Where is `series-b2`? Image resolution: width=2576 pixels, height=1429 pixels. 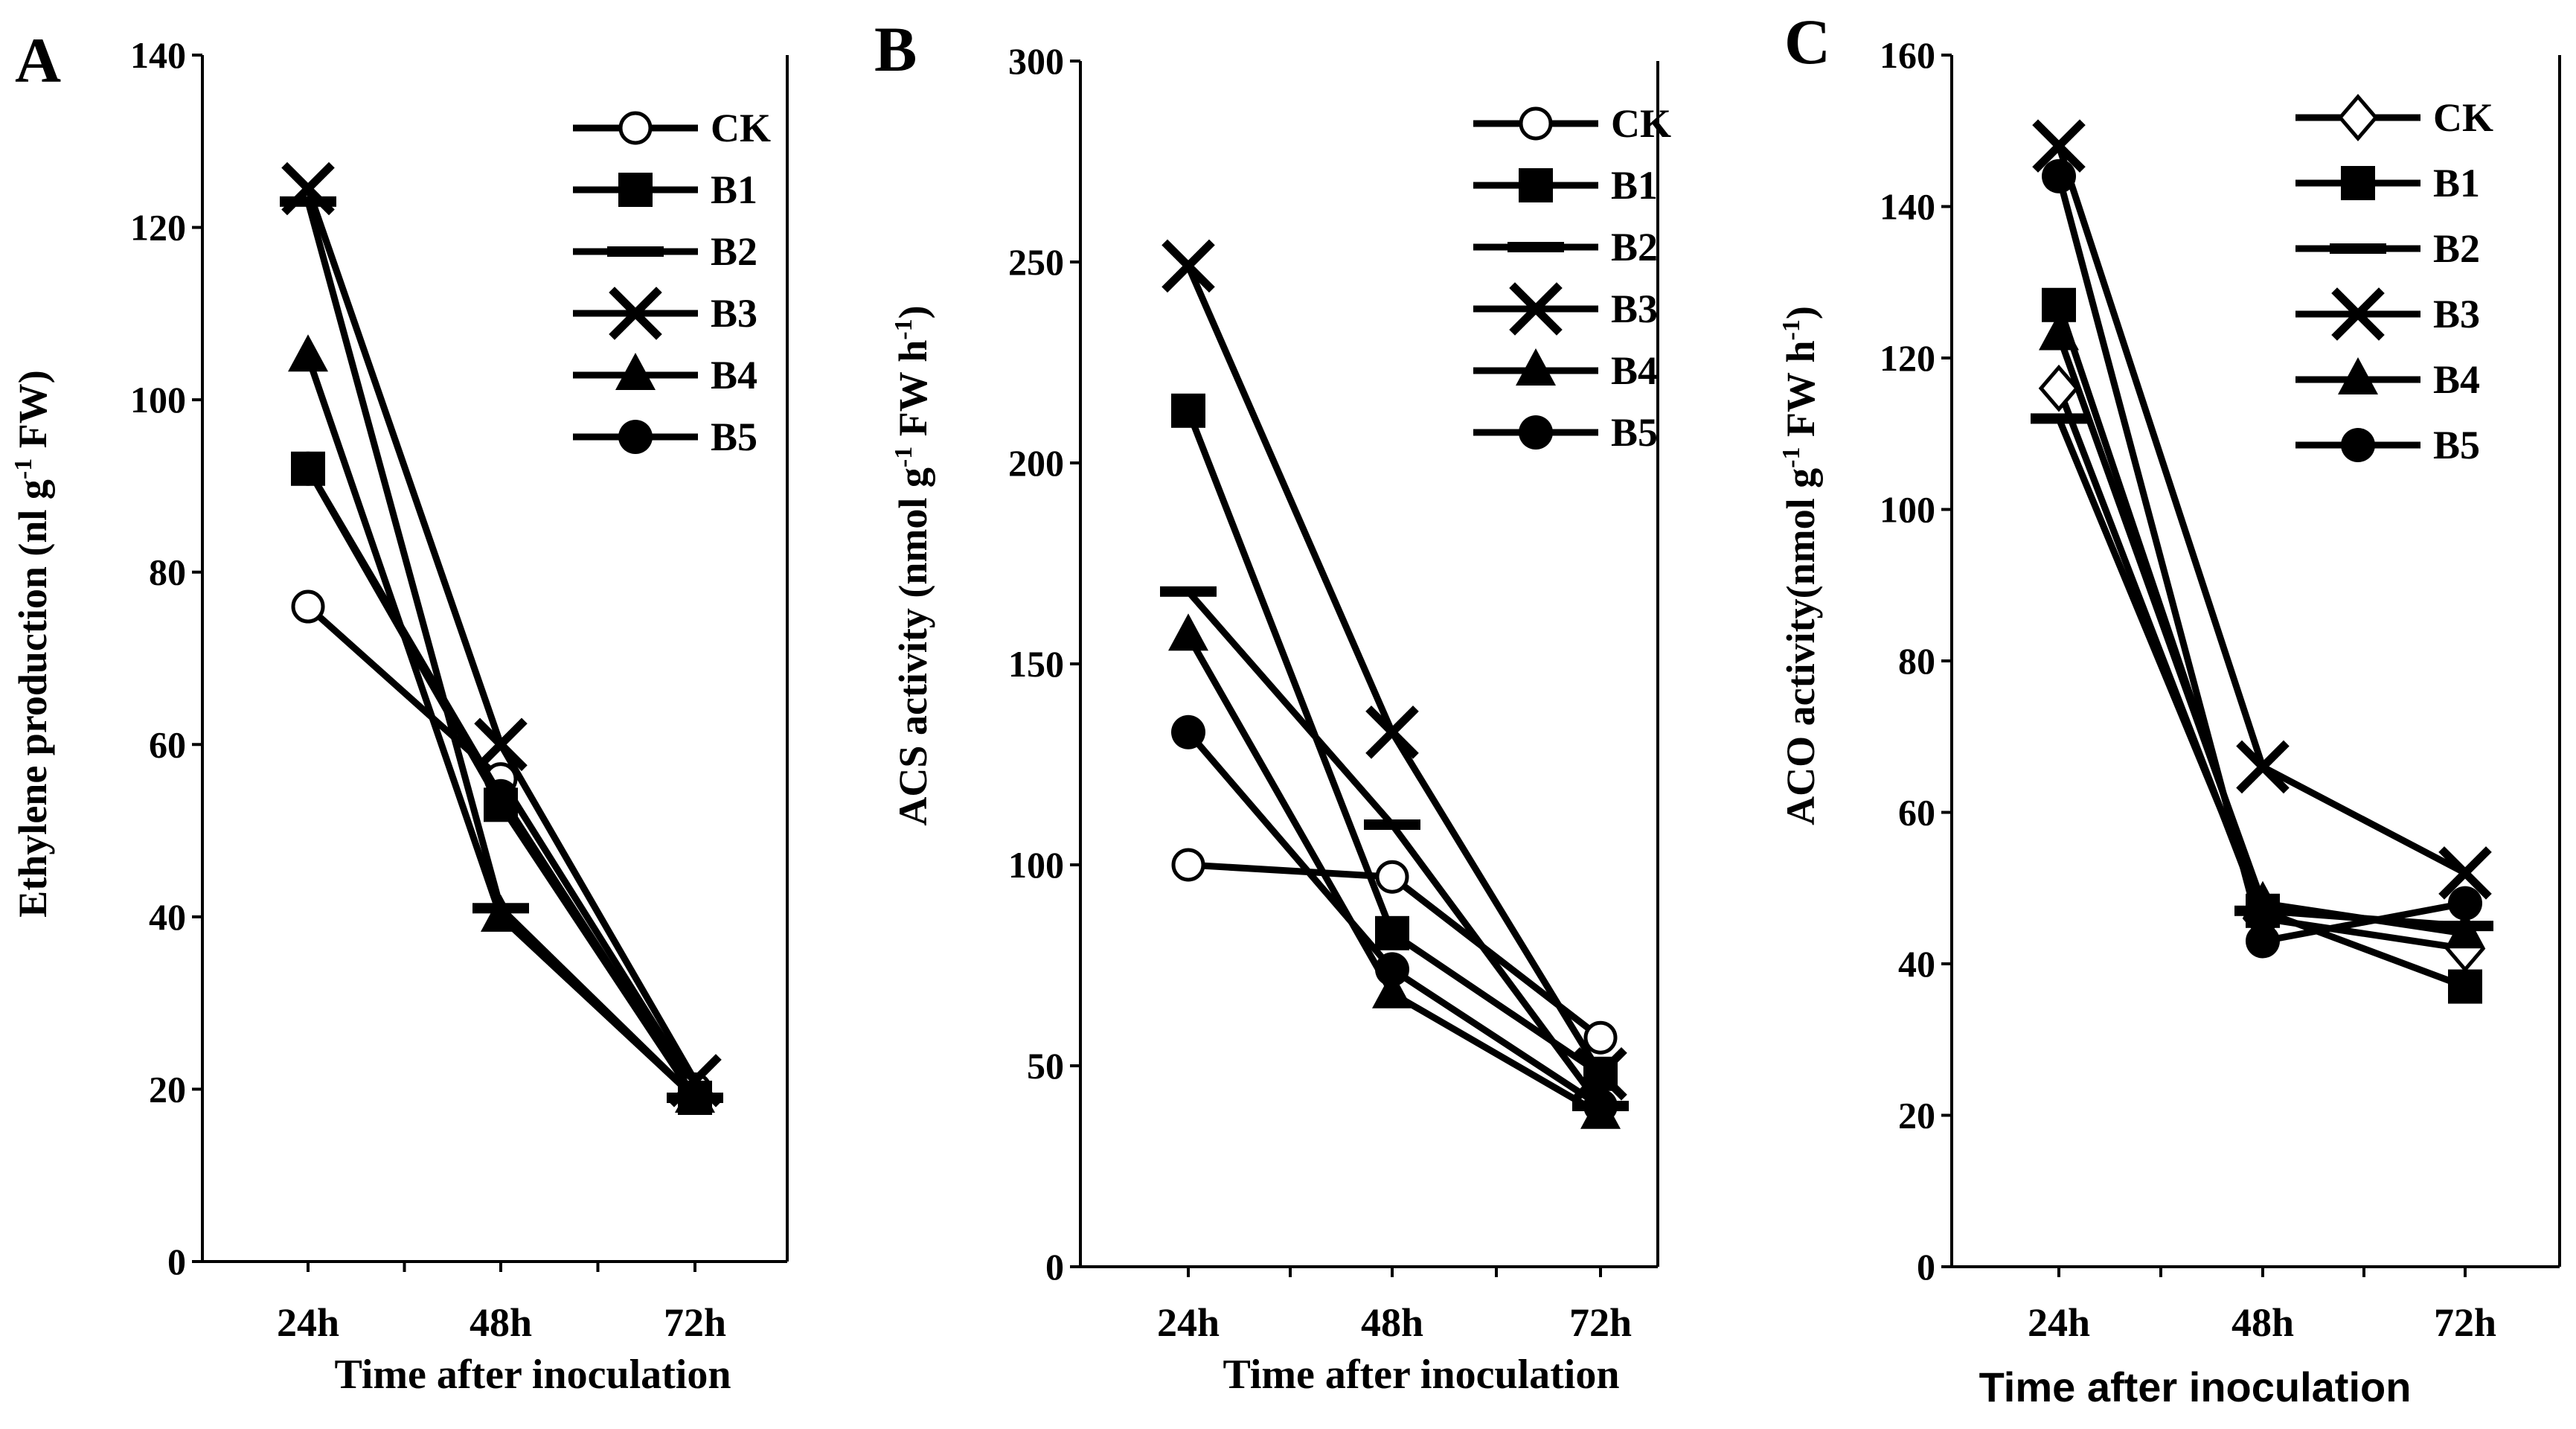 series-b2 is located at coordinates (1394, 848).